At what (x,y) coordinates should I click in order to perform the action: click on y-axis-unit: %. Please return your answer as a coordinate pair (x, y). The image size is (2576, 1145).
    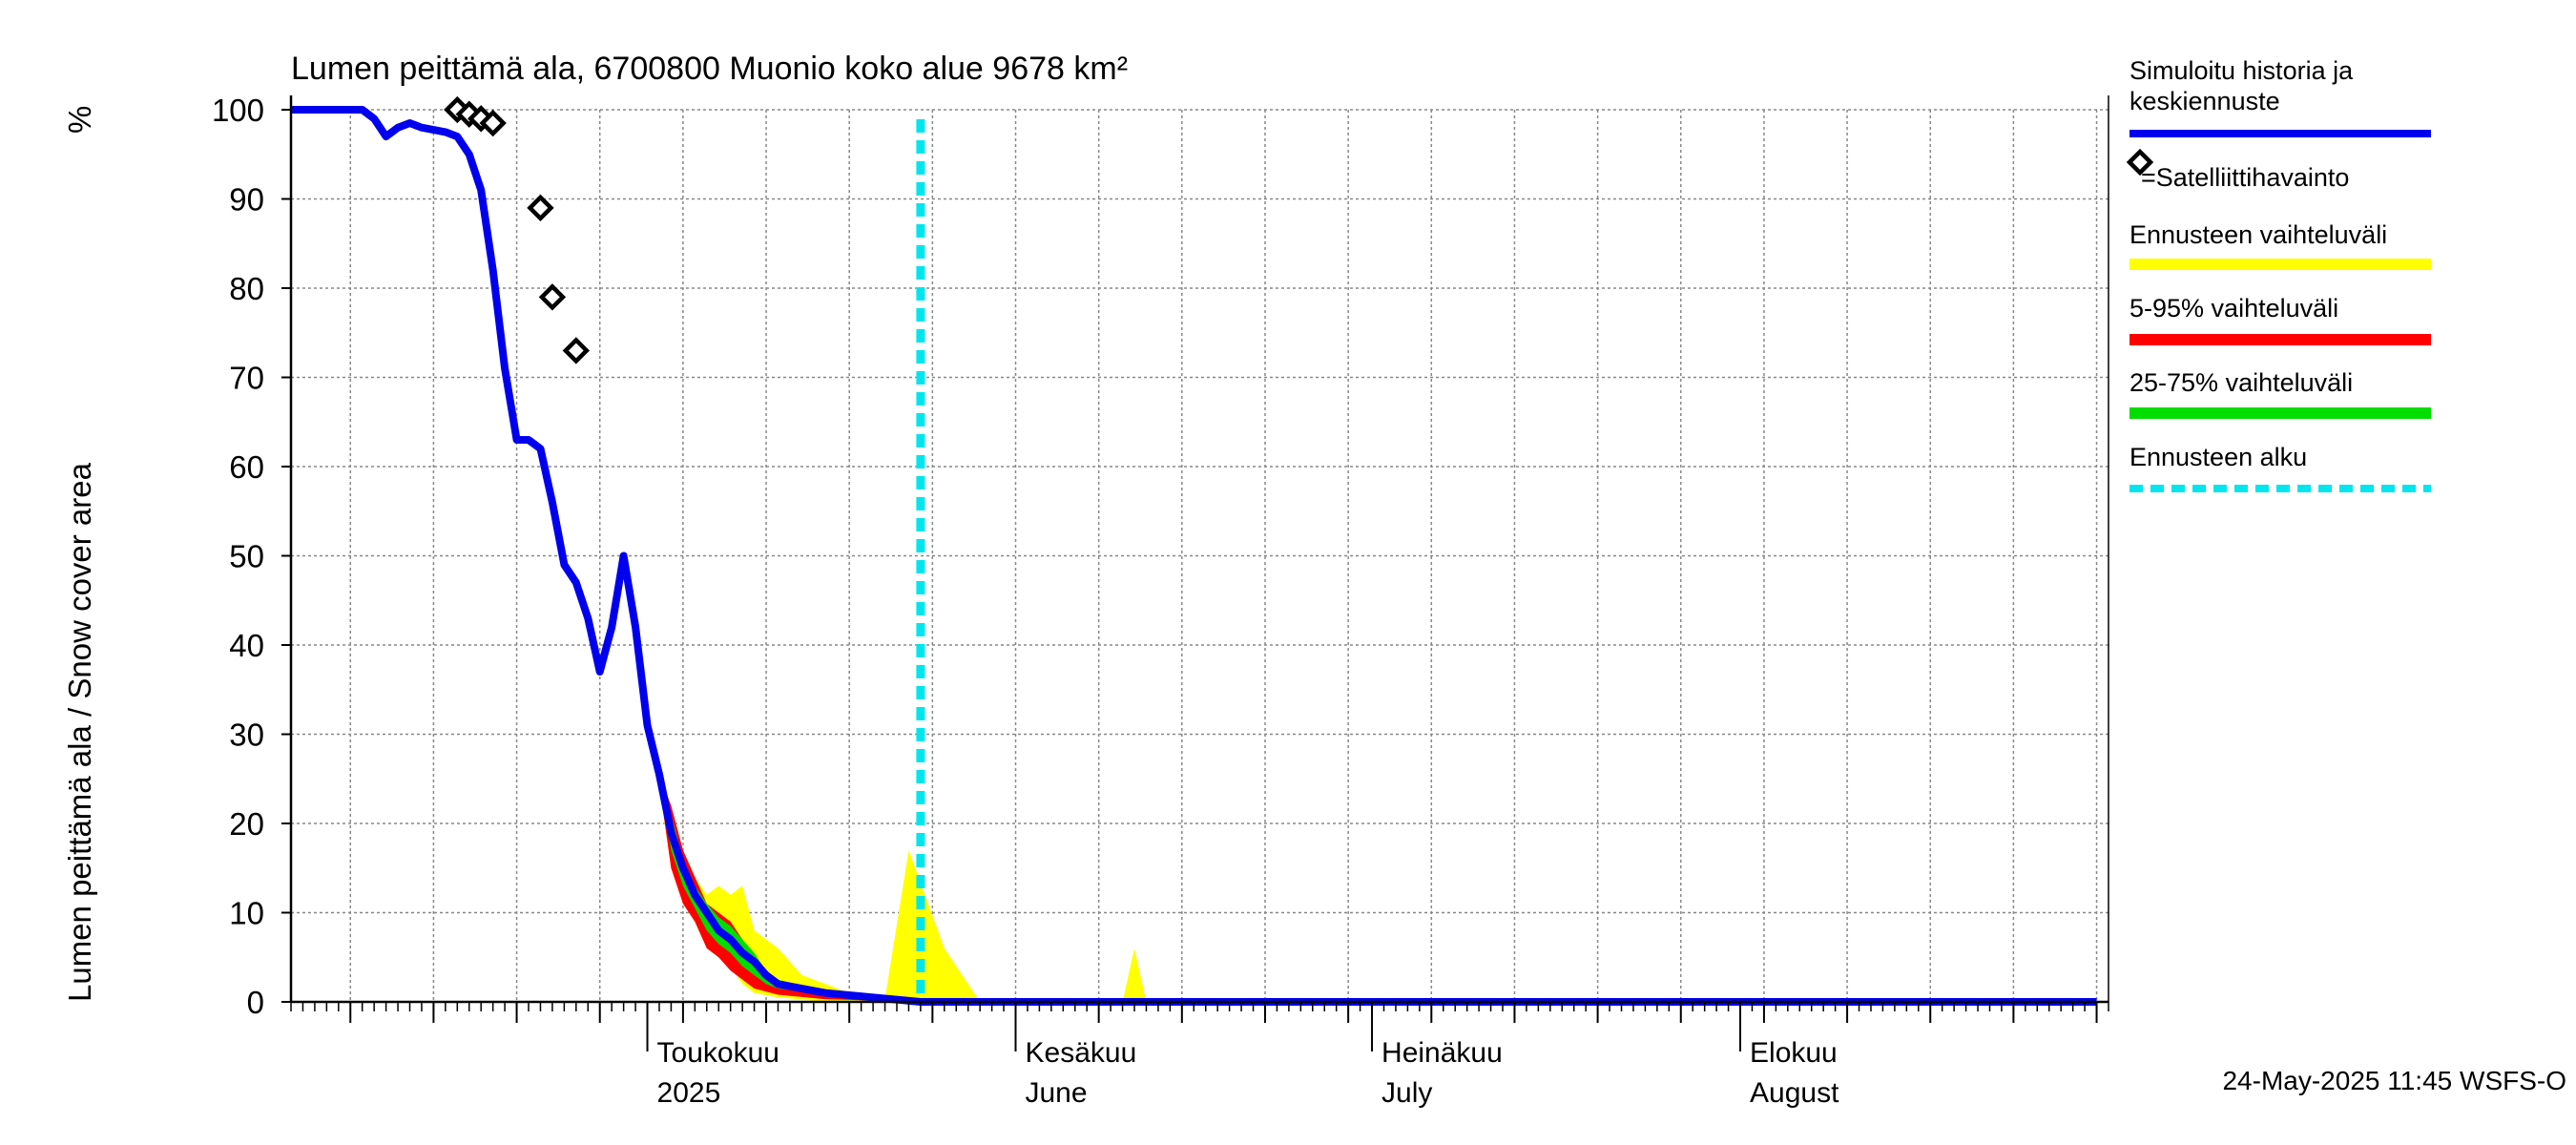
    Looking at the image, I should click on (79, 120).